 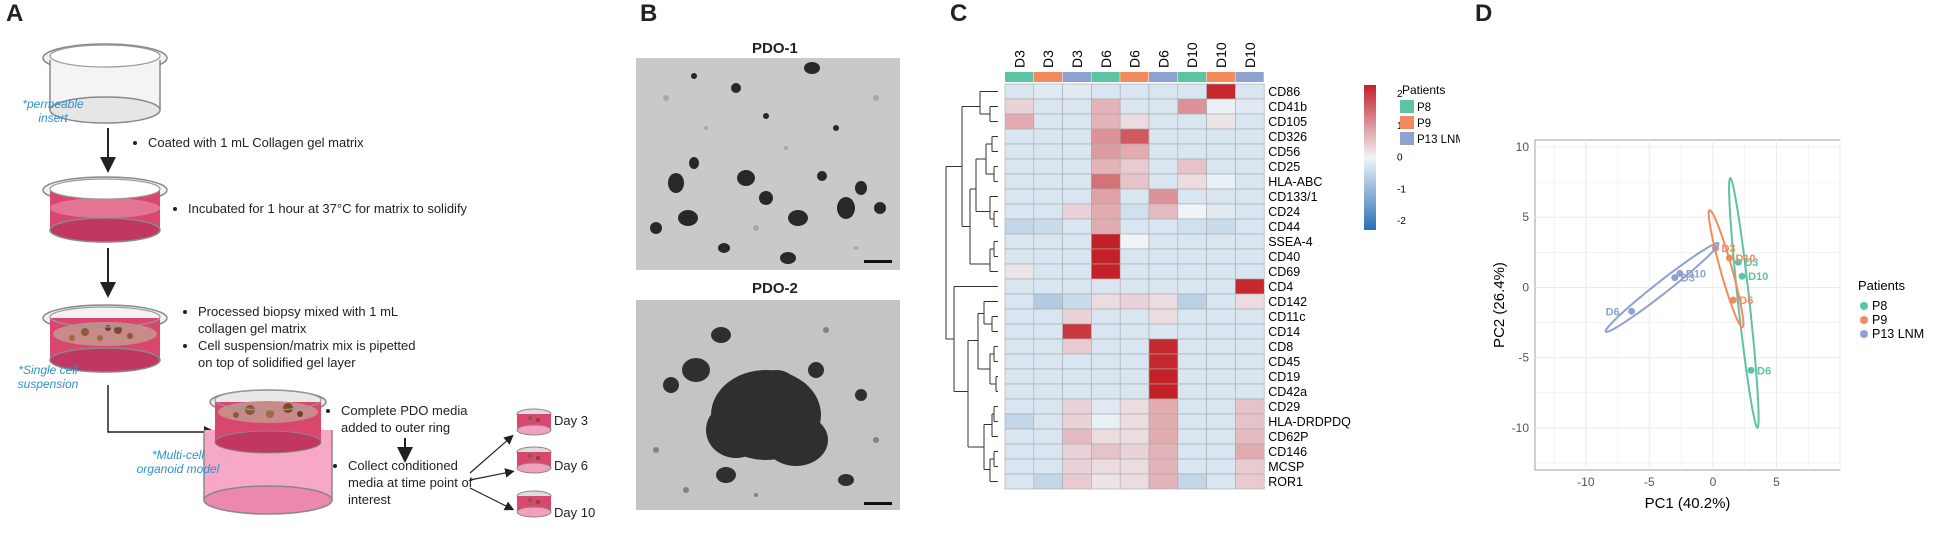 I want to click on note-single-cell: *Single cell suspension, so click(x=48, y=377).